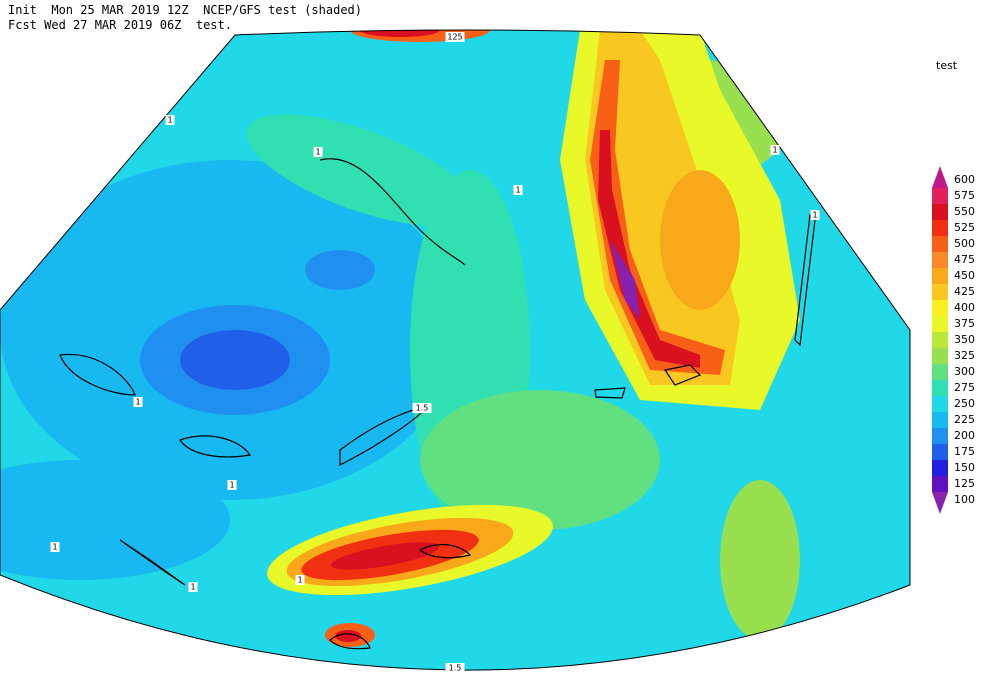 Image resolution: width=1000 pixels, height=680 pixels. I want to click on contour-label: 125, so click(454, 37).